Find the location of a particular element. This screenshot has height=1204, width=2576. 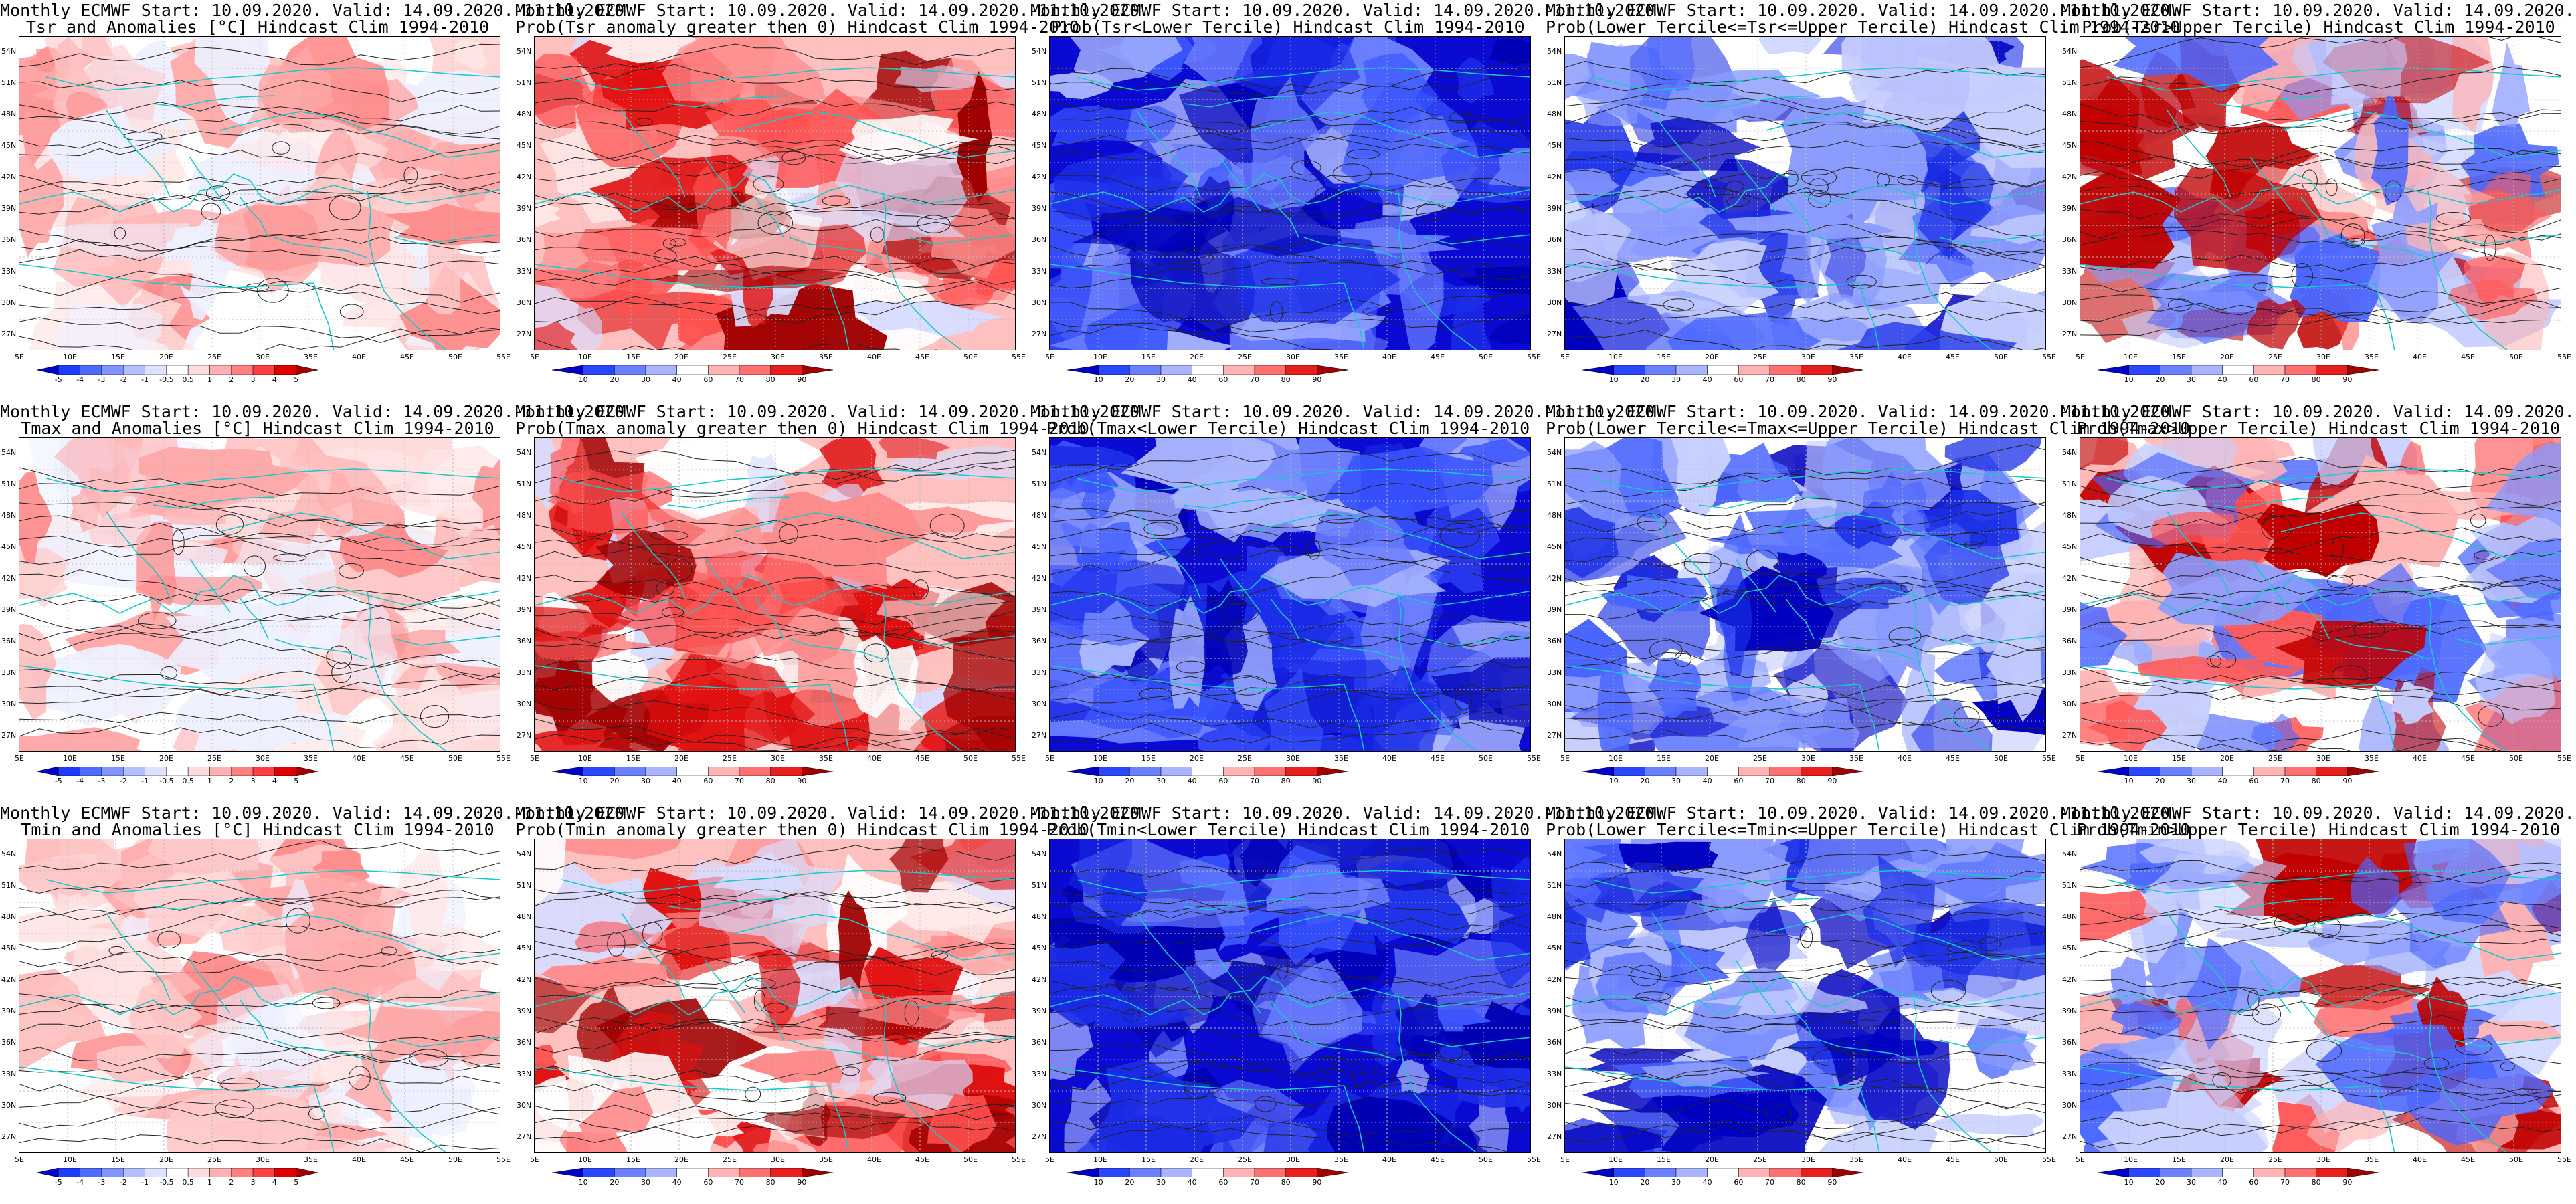

colorbar-tick-label: 40 is located at coordinates (2222, 781).